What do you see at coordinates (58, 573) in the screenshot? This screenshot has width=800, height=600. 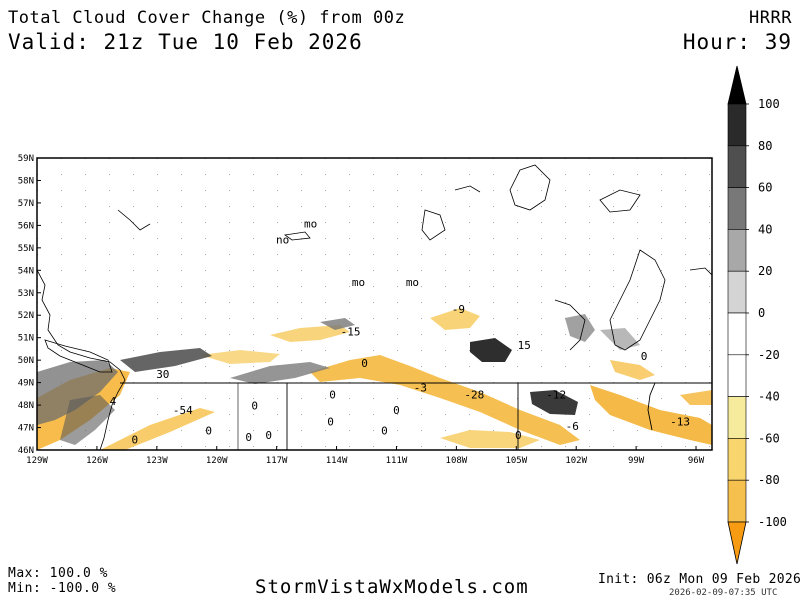 I see `max-value: Max: 100.0 %` at bounding box center [58, 573].